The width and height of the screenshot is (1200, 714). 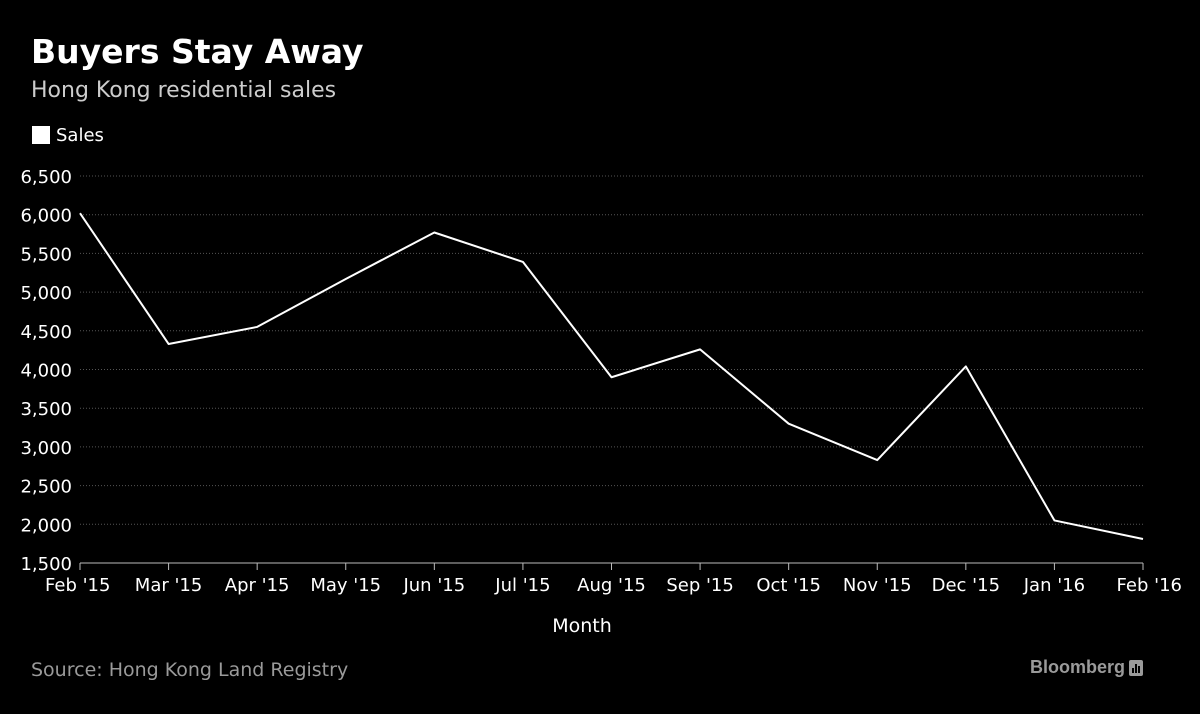 What do you see at coordinates (522, 585) in the screenshot?
I see `x-tick-label: Jul '15` at bounding box center [522, 585].